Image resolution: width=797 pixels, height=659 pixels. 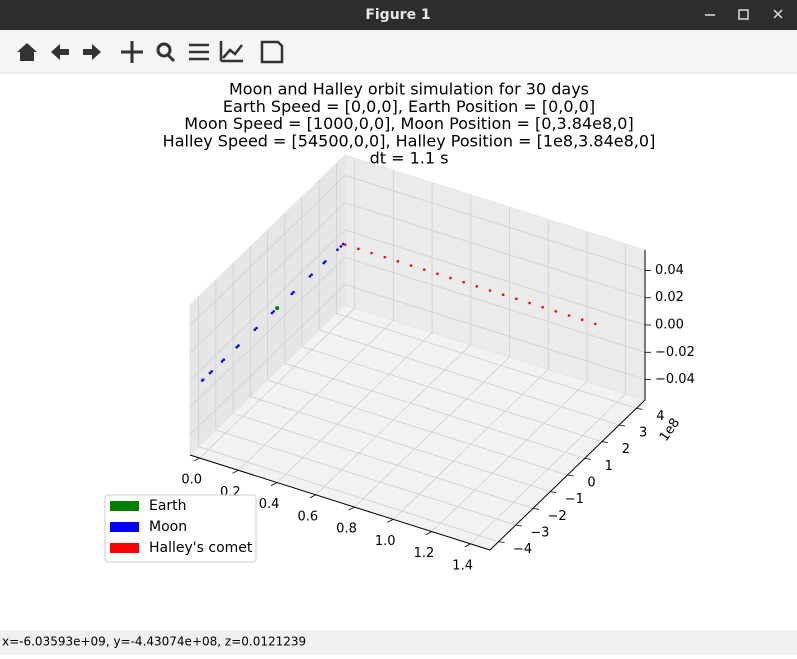 I want to click on save-button, so click(x=272, y=52).